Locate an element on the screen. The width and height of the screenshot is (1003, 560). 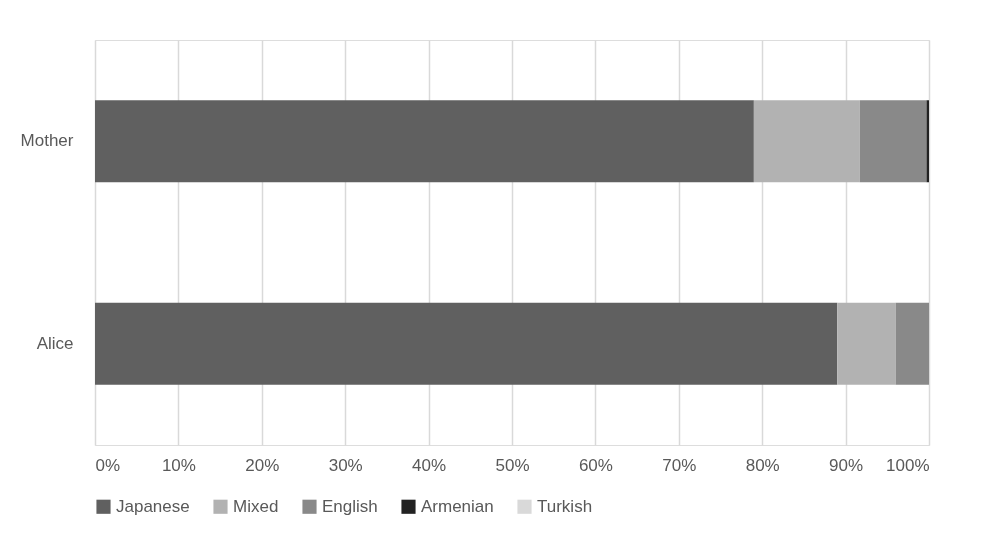
x-tick-label: 0% is located at coordinates (108, 465).